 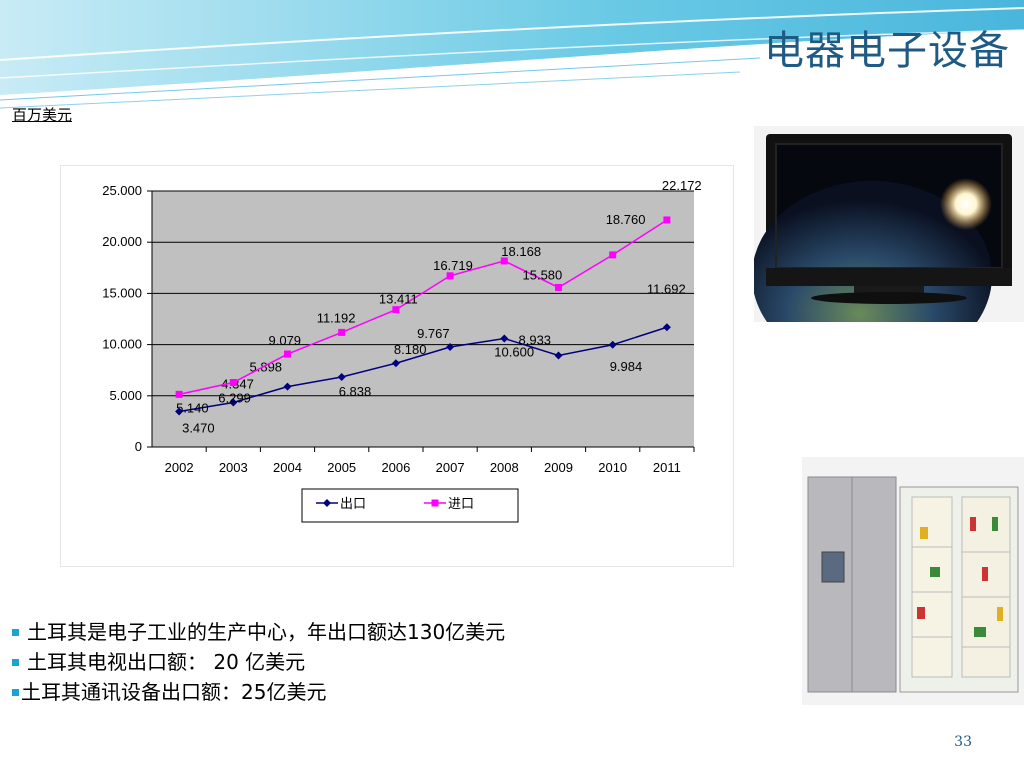 I want to click on y-tick-label: 20.000, so click(x=122, y=241).